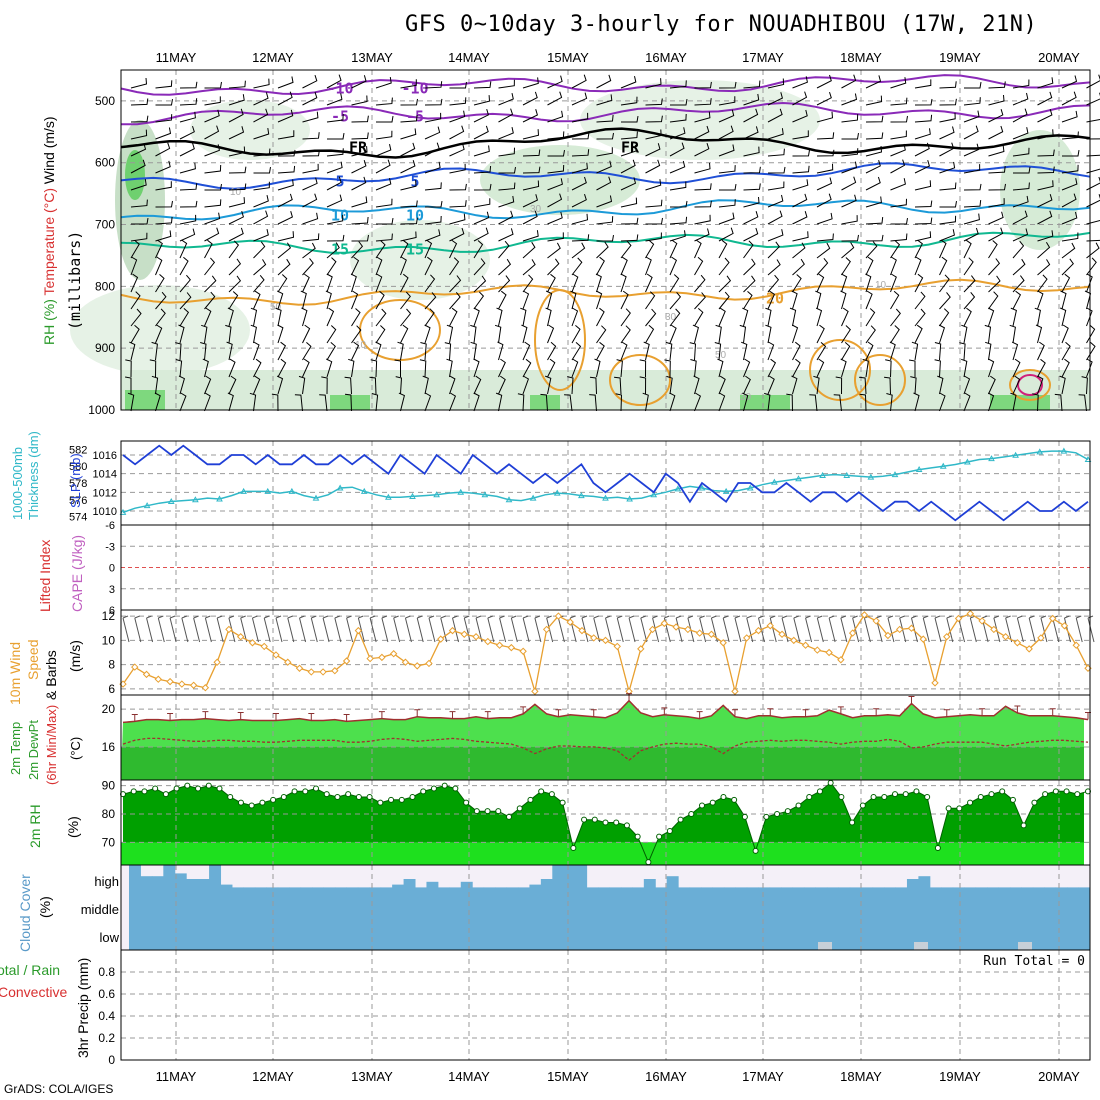 This screenshot has height=1100, width=1100. What do you see at coordinates (49, 230) in the screenshot?
I see `upper-air-ylabel: RH (%) Temperature (°C) Wind (m/s)` at bounding box center [49, 230].